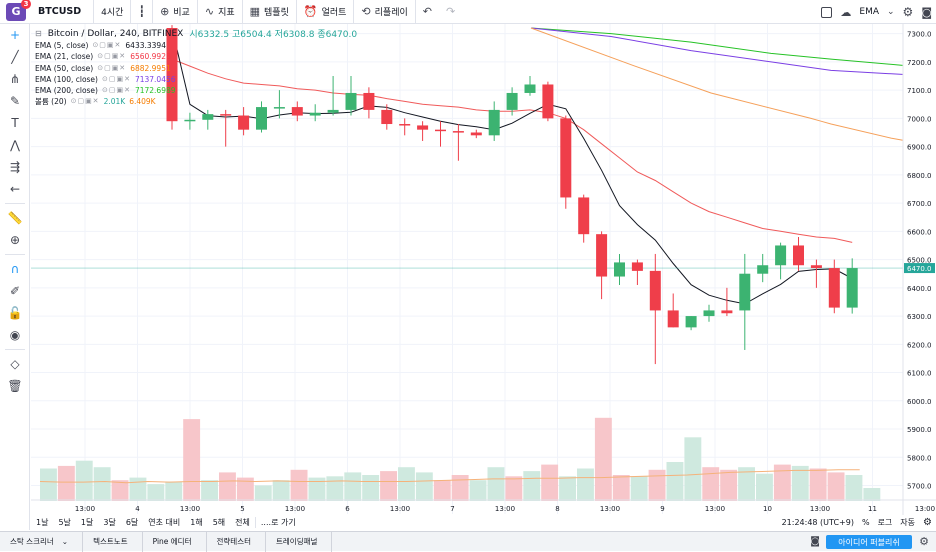 Image resolution: width=936 pixels, height=552 pixels. Describe the element at coordinates (87, 522) in the screenshot. I see `range-1m: 1달` at that location.